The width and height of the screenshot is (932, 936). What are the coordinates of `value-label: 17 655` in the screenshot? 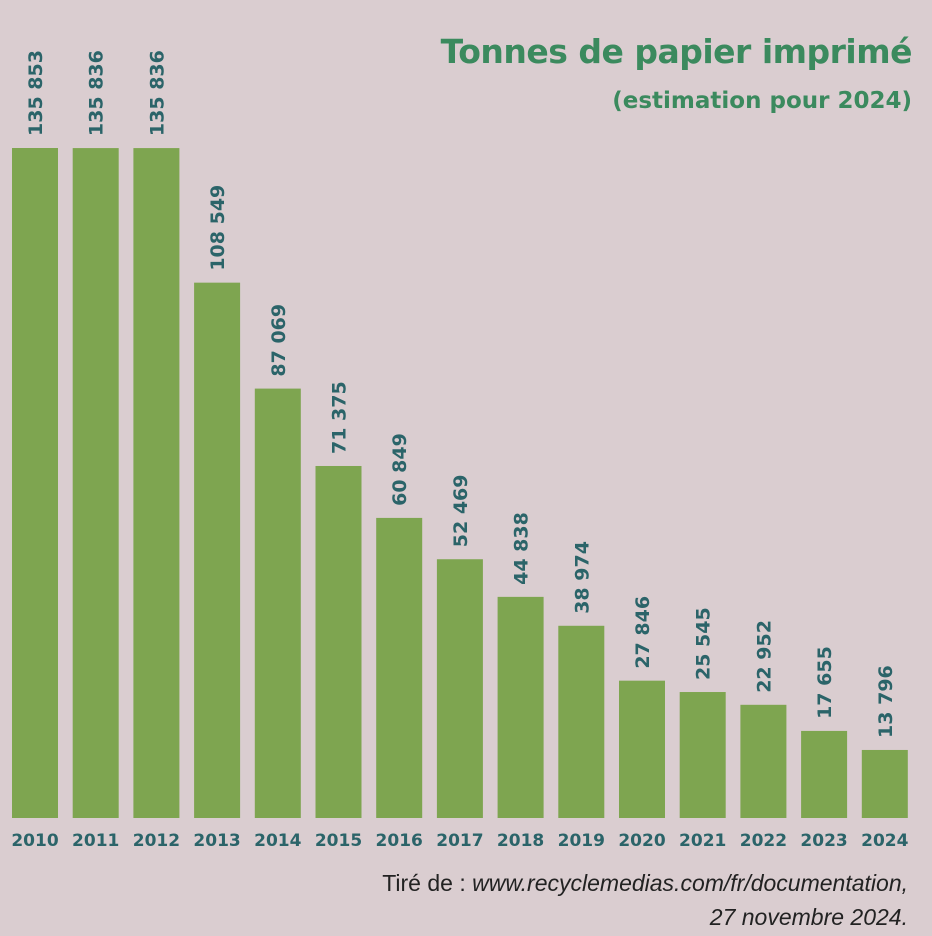 It's located at (825, 682).